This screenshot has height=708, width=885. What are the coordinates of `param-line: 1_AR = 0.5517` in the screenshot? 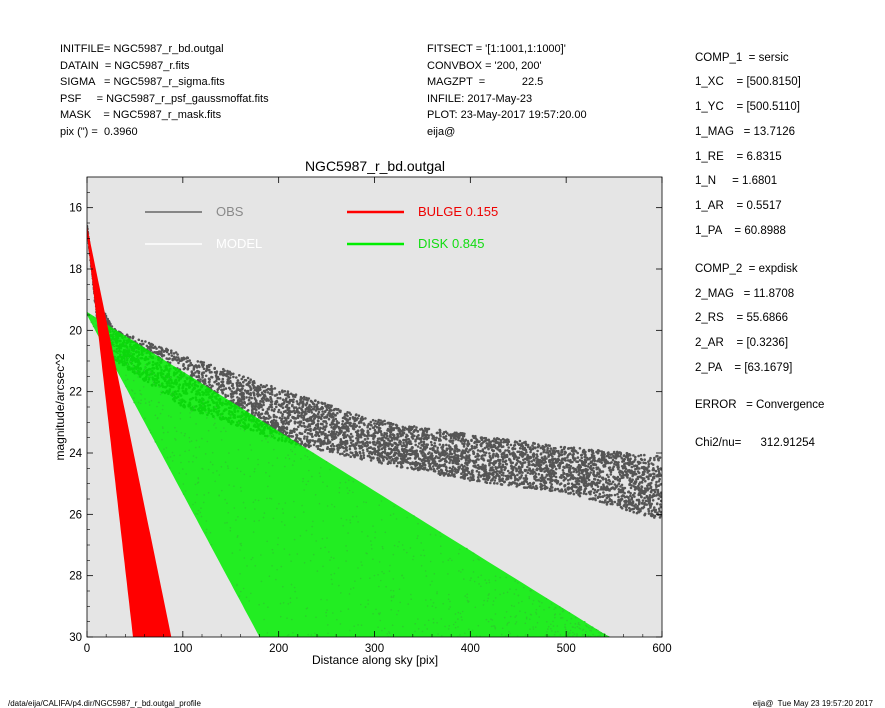 It's located at (738, 206).